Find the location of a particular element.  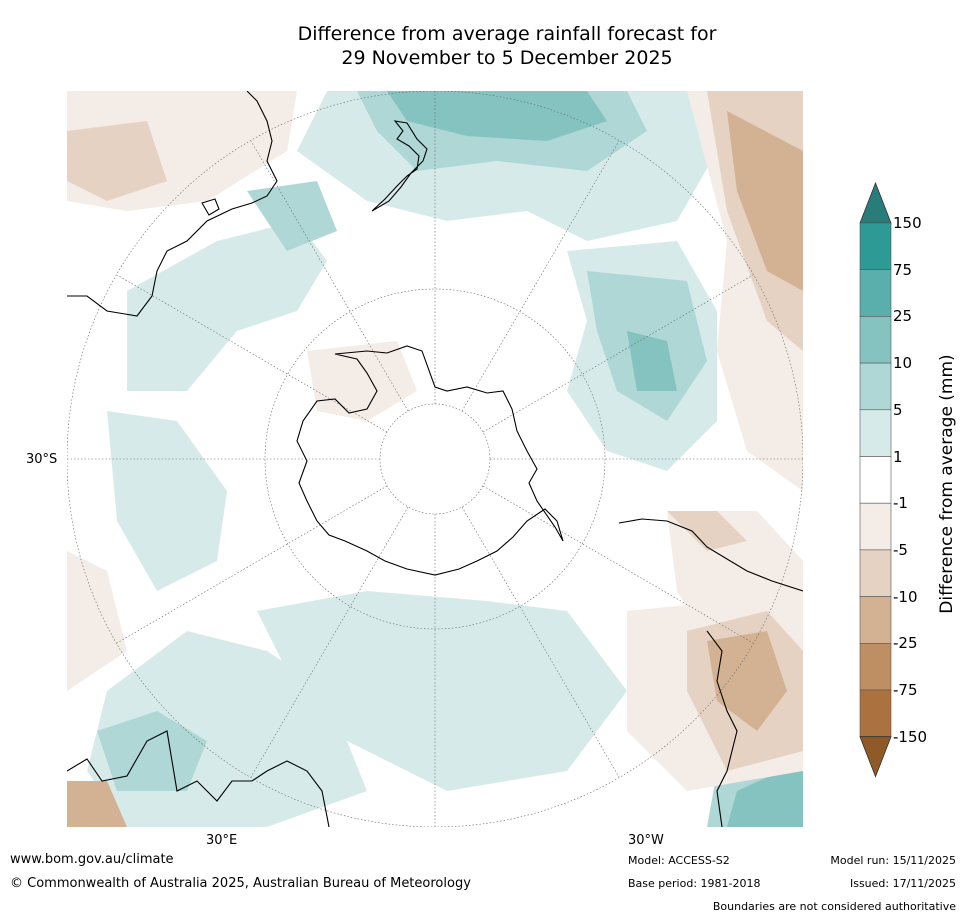

colorbar-tick-label: -10 is located at coordinates (905, 596).